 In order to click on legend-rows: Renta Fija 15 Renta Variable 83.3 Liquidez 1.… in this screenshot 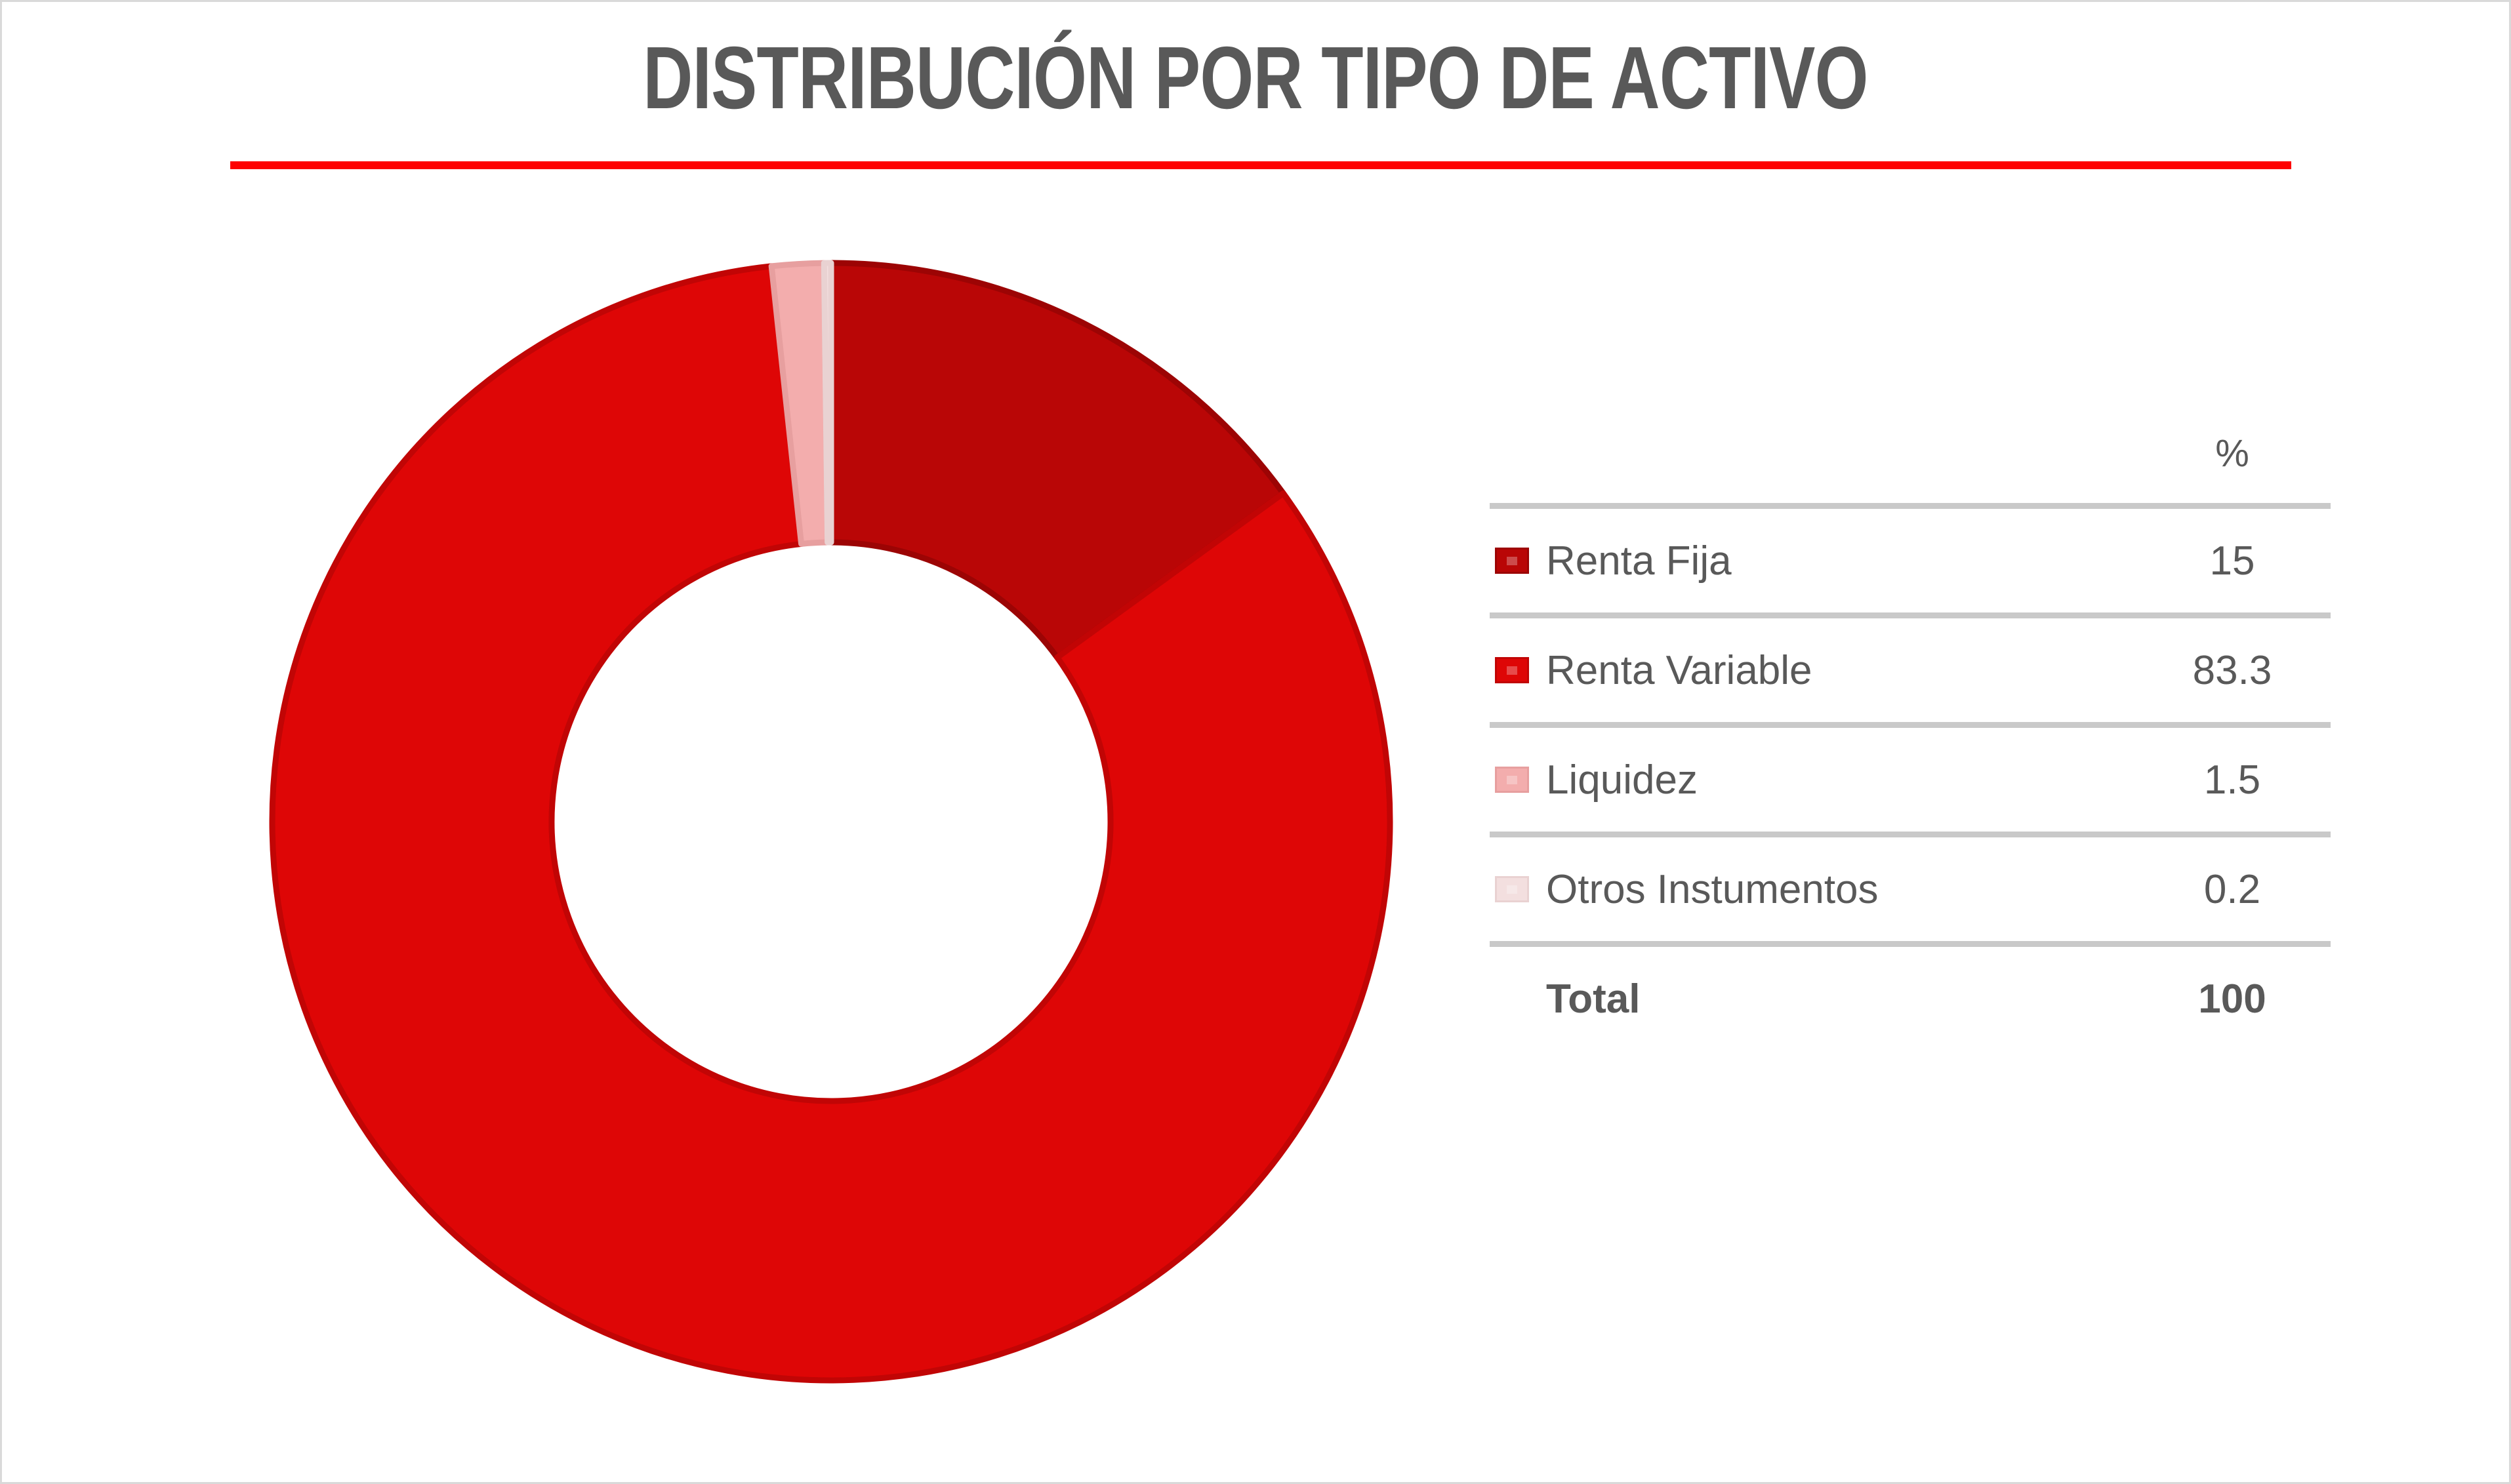, I will do `click(1910, 777)`.